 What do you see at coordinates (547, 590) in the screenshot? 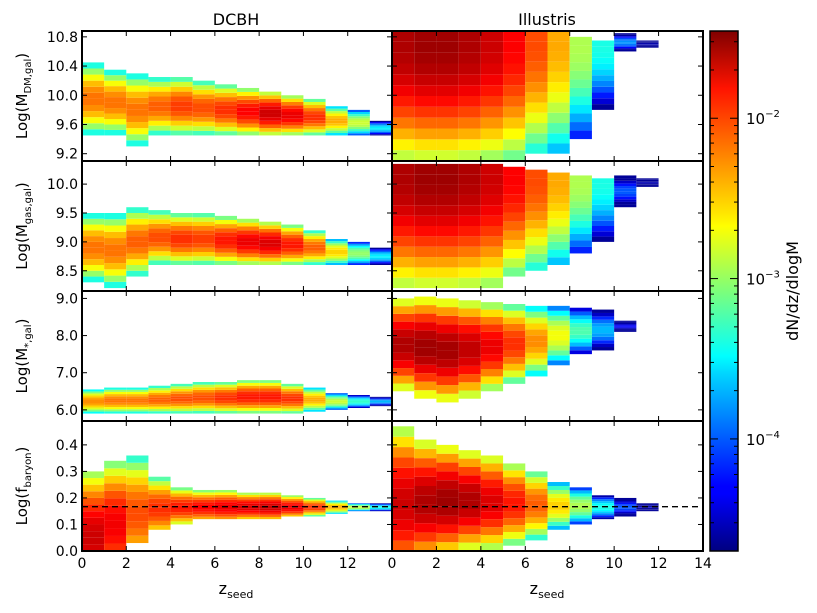
I see `x-axis-title-right: zseed` at bounding box center [547, 590].